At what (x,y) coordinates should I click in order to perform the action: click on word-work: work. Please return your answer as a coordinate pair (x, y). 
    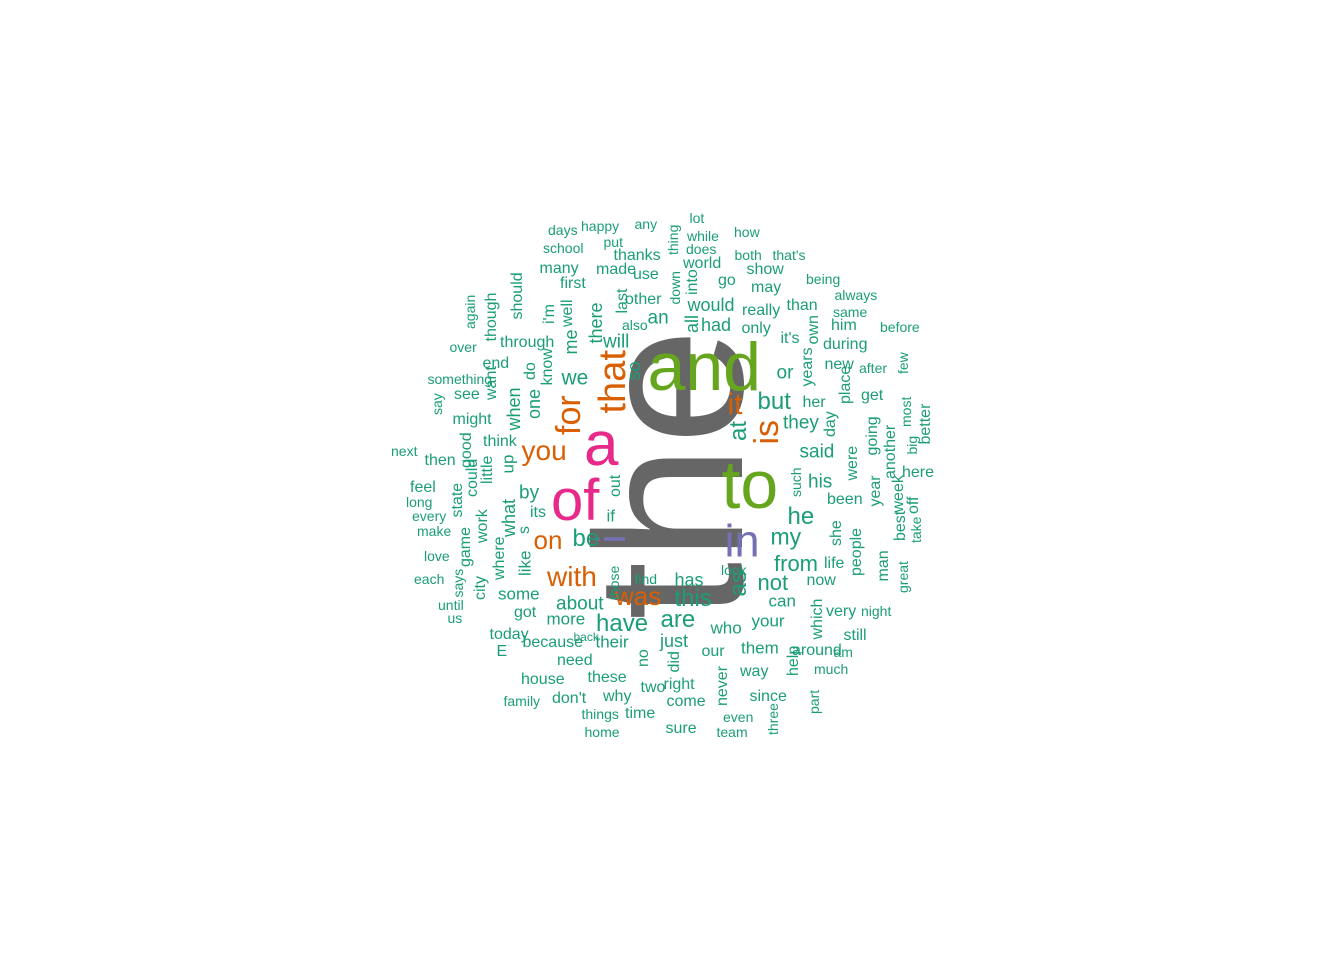
    Looking at the image, I should click on (482, 526).